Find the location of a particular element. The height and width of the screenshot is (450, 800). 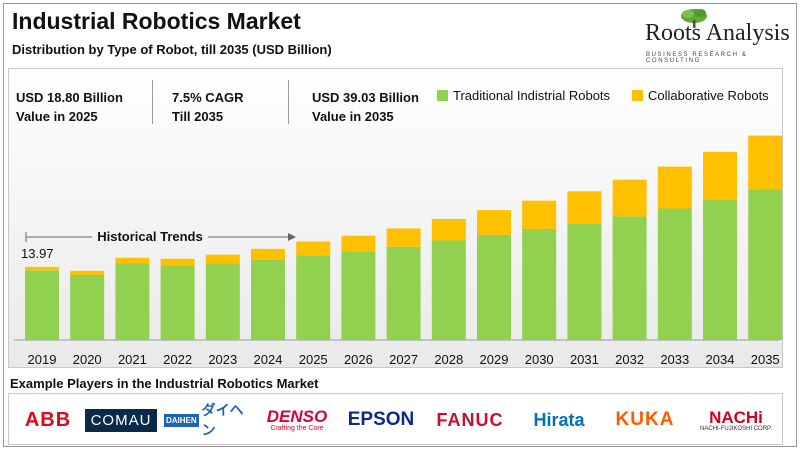

x-tick-label-2027: 2027 is located at coordinates (403, 359).